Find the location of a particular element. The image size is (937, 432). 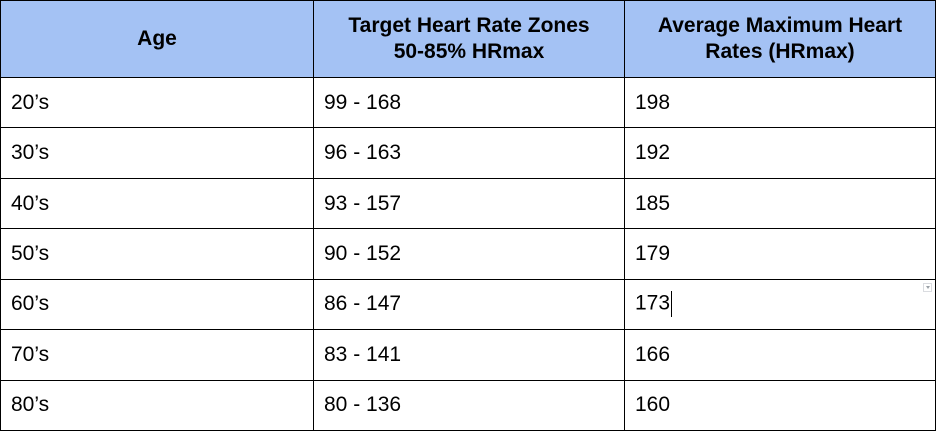

header-age-label: Age is located at coordinates (157, 38).